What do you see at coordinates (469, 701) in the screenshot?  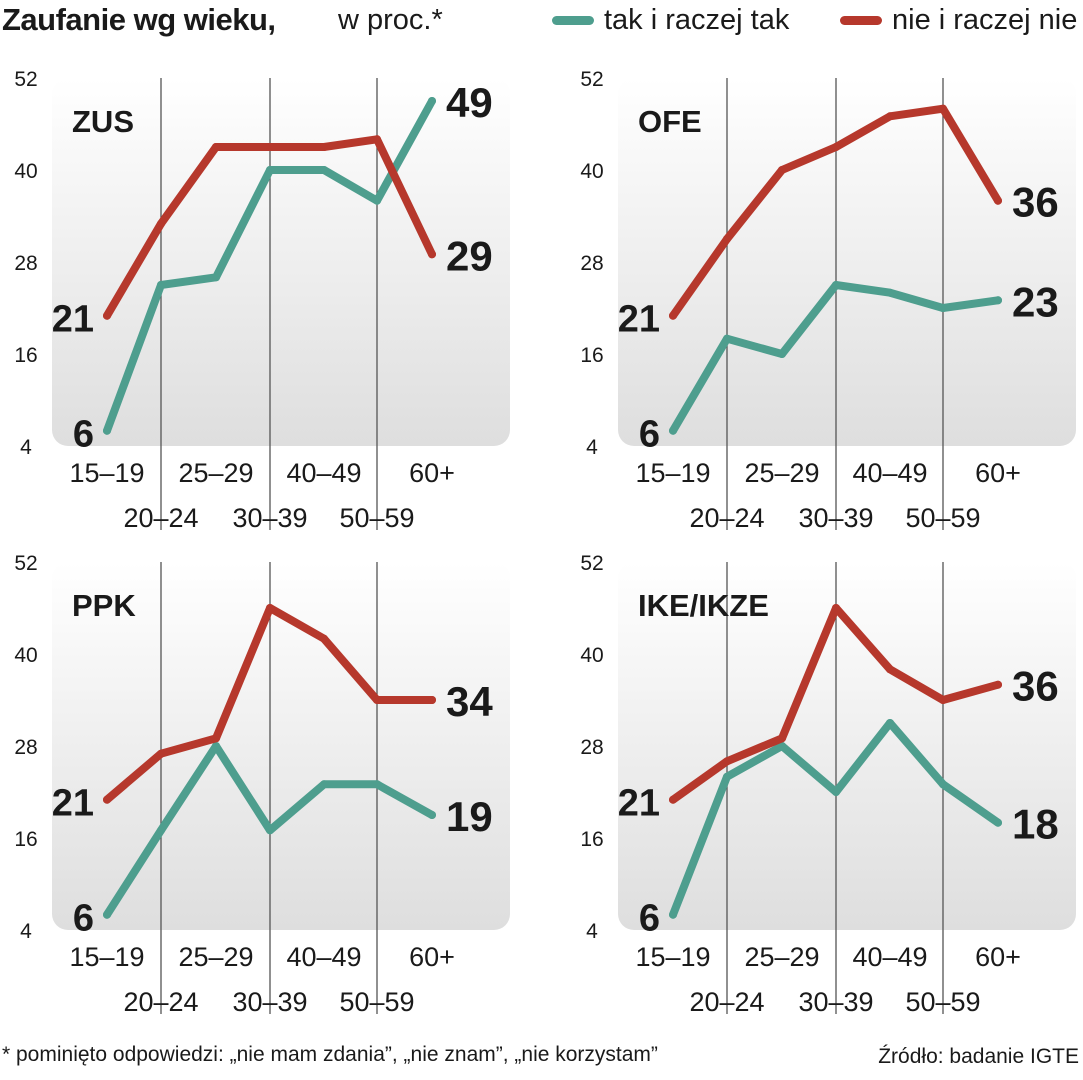 I see `end-label-no: 34` at bounding box center [469, 701].